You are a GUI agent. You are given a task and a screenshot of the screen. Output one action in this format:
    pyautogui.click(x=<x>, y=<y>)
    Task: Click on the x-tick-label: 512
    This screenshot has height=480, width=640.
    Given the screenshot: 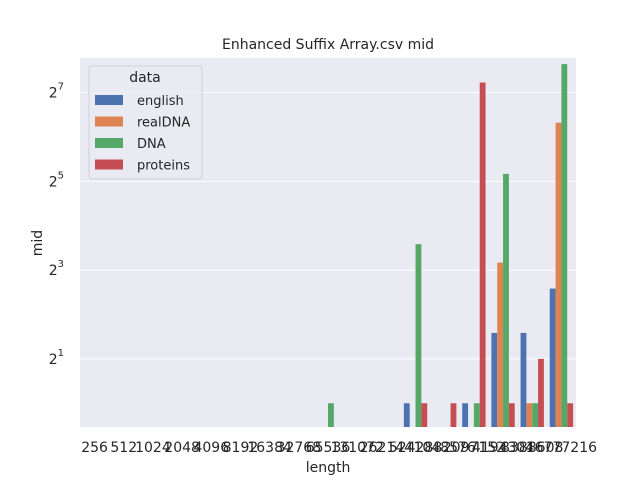 What is the action you would take?
    pyautogui.click(x=123, y=448)
    